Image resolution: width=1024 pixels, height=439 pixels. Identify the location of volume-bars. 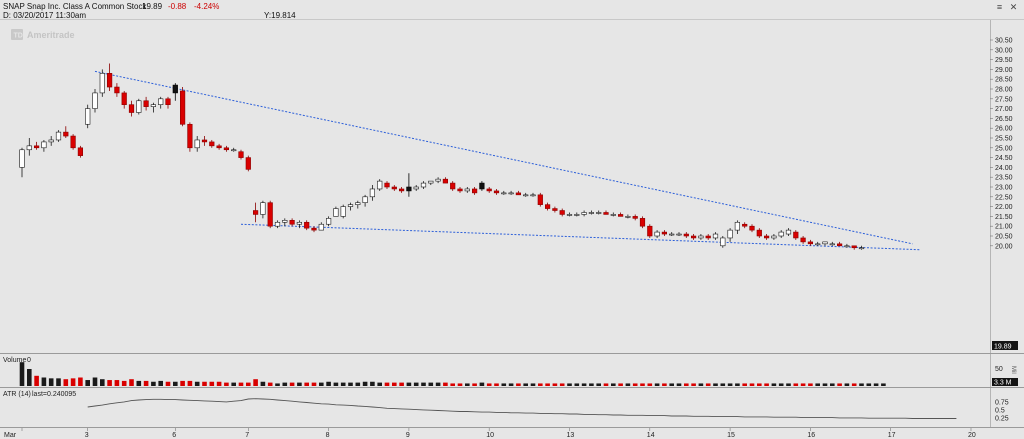
(452, 374).